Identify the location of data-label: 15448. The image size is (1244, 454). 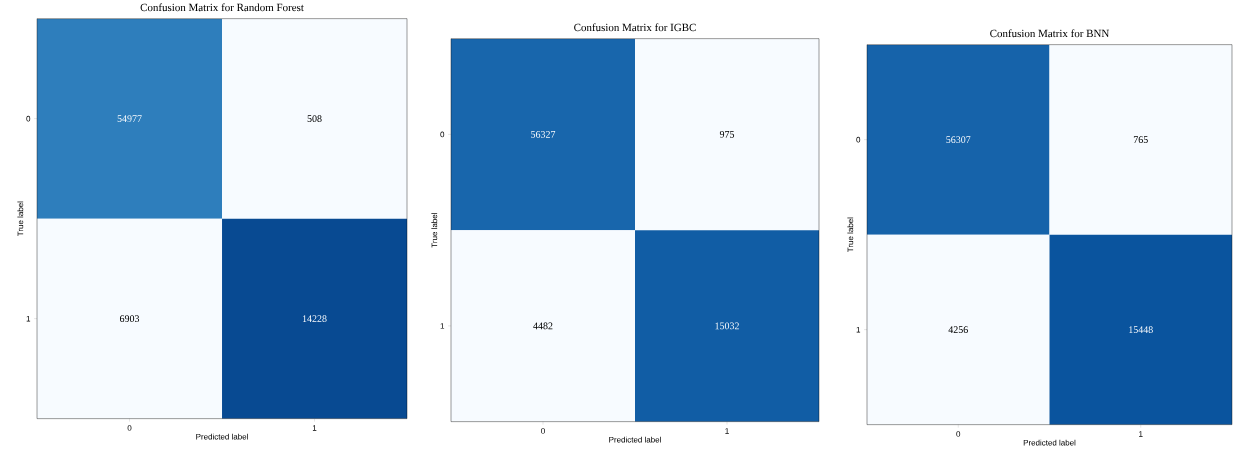
(1141, 330).